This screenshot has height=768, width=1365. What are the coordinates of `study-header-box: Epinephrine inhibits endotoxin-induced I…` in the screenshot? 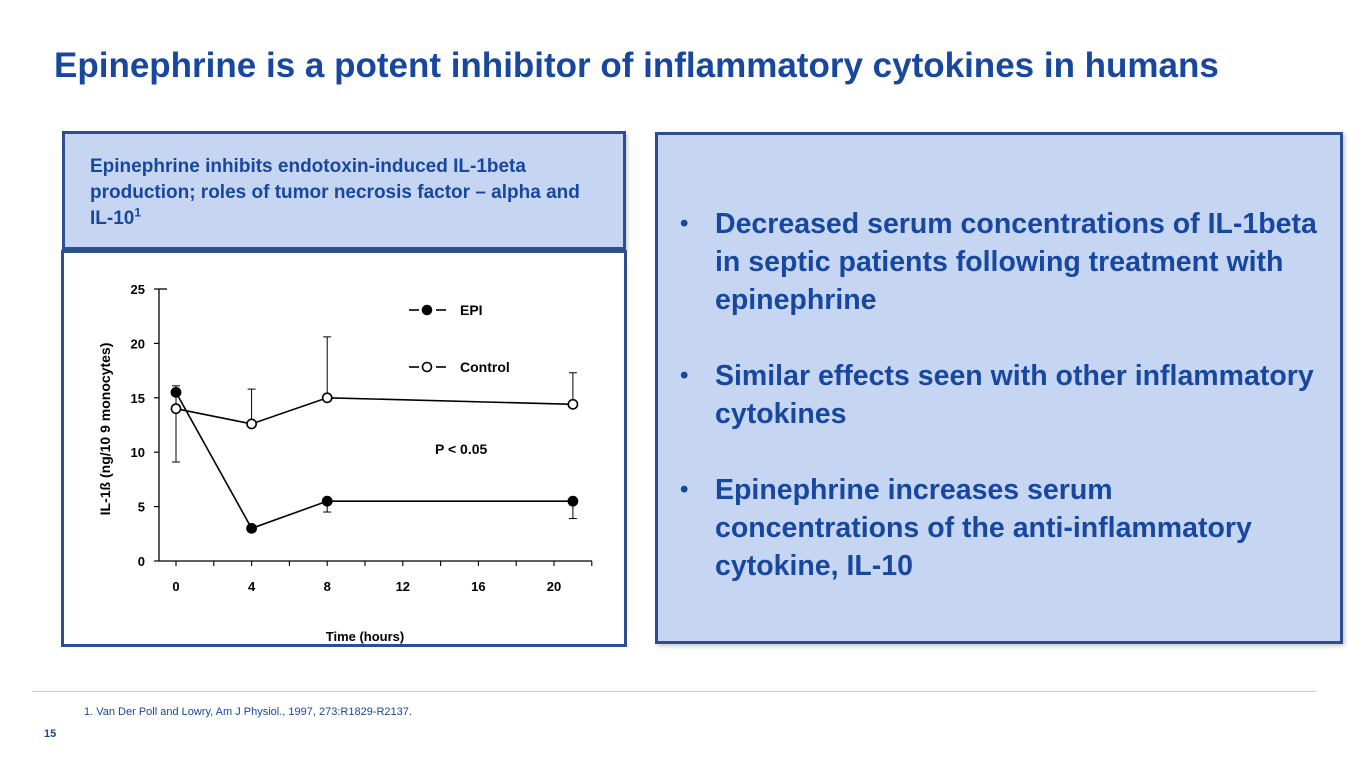 It's located at (344, 190).